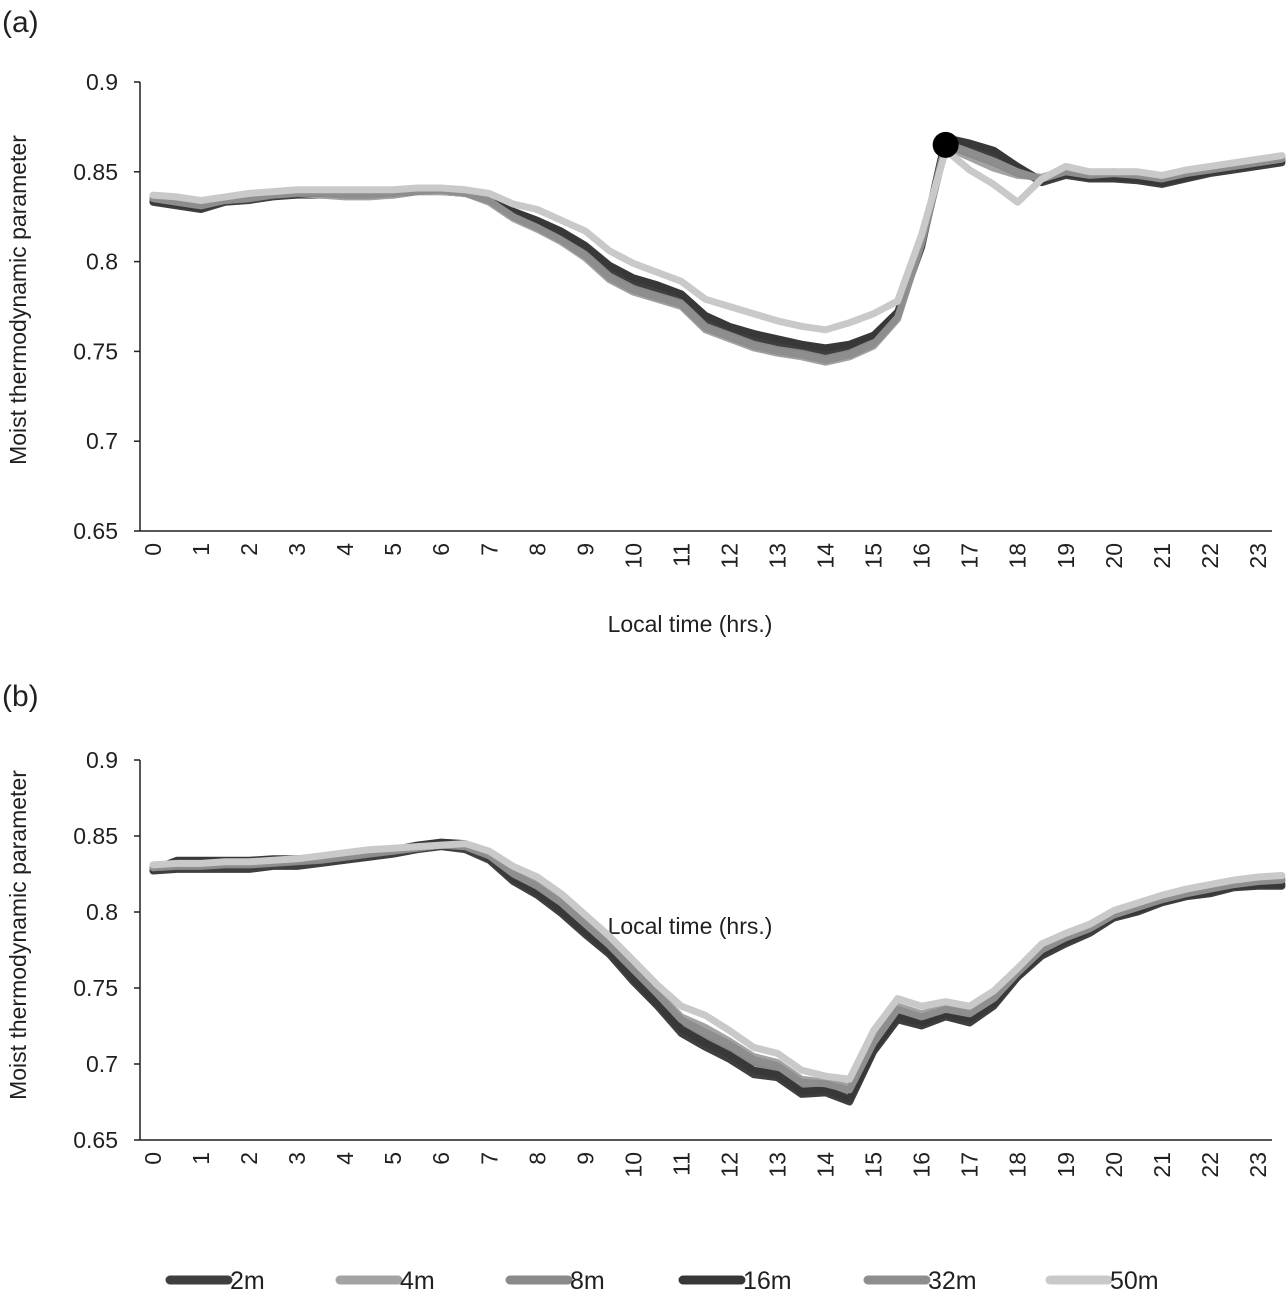  I want to click on legend-label: 2m, so click(247, 1280).